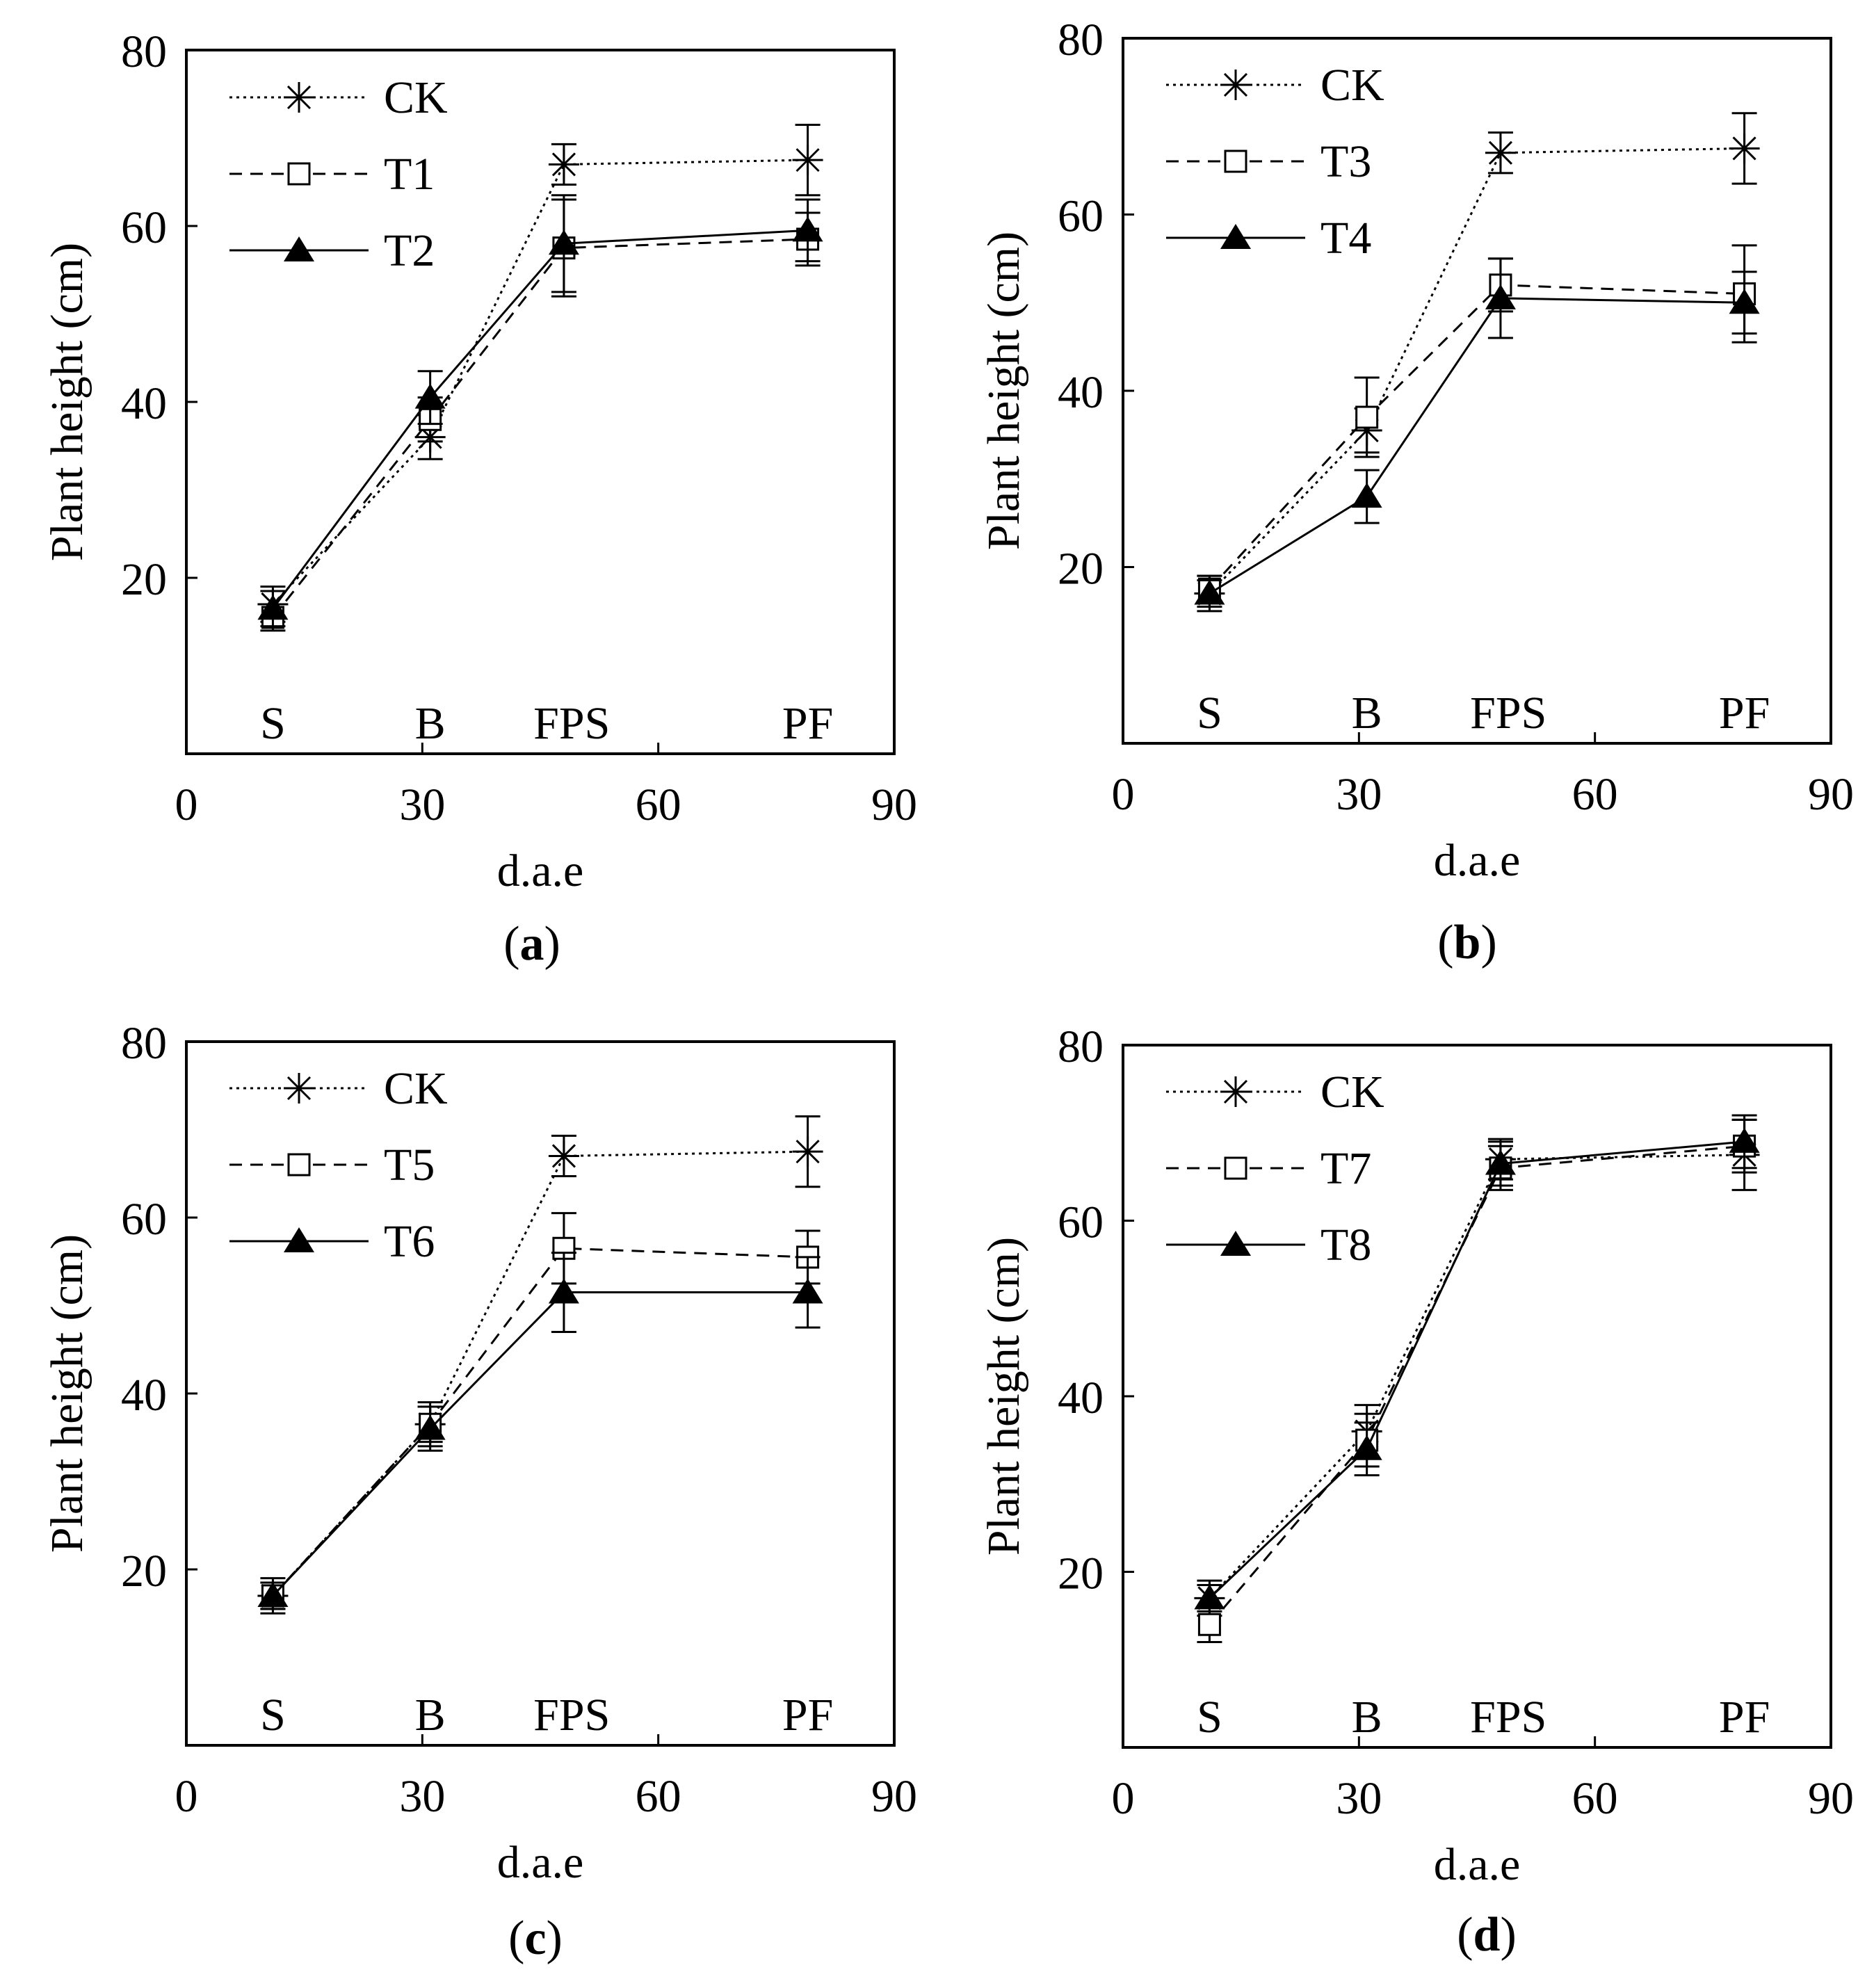  I want to click on legend-a: CK T1 T2, so click(338, 174).